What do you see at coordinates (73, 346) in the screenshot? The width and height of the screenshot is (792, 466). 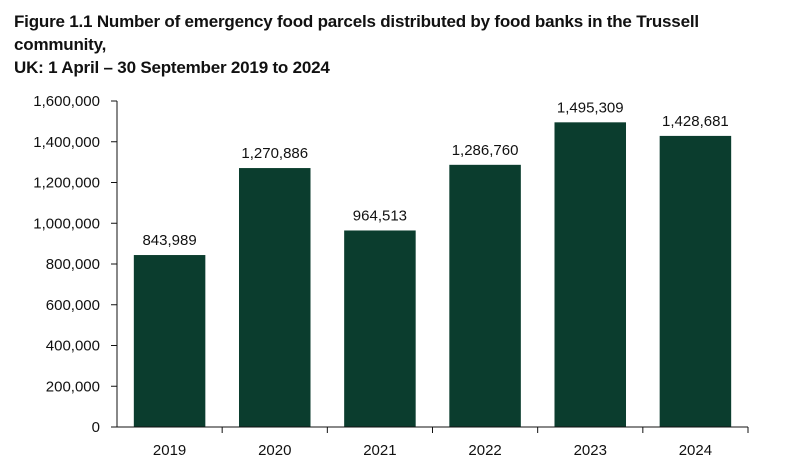 I see `y-tick-label: 400,000` at bounding box center [73, 346].